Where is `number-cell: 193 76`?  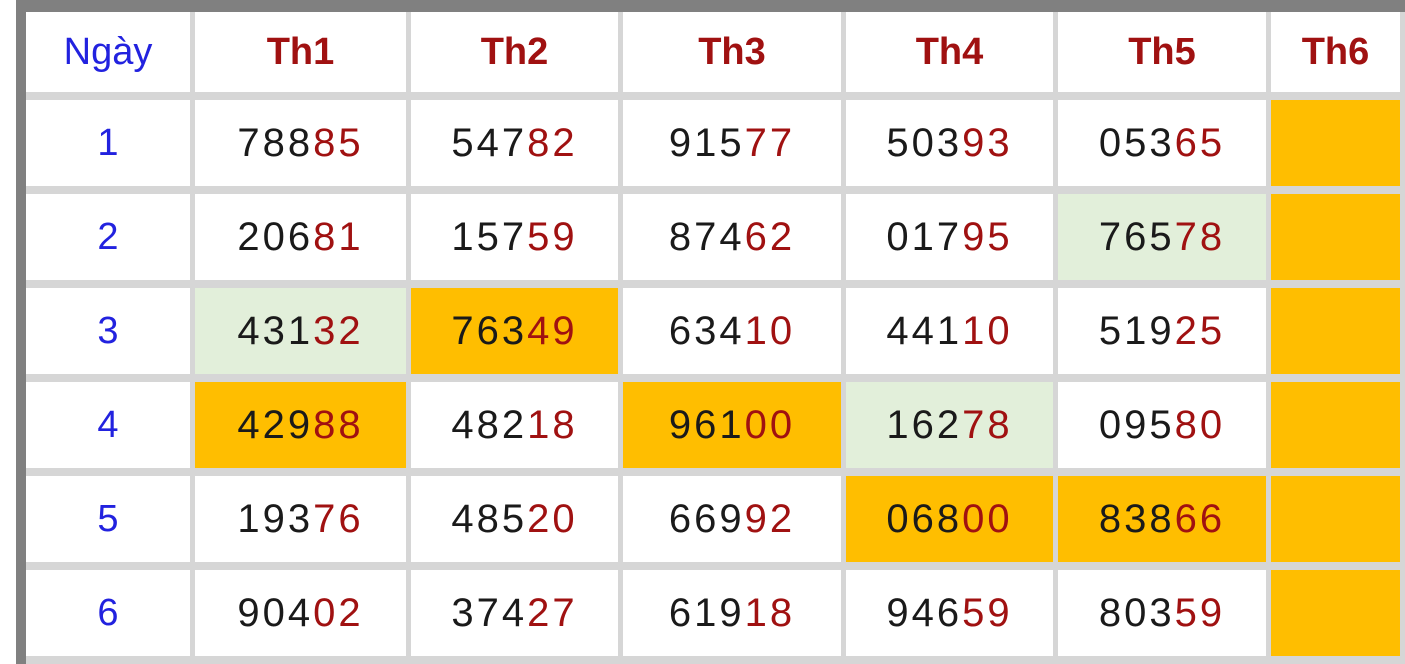
number-cell: 193 76 is located at coordinates (303, 523).